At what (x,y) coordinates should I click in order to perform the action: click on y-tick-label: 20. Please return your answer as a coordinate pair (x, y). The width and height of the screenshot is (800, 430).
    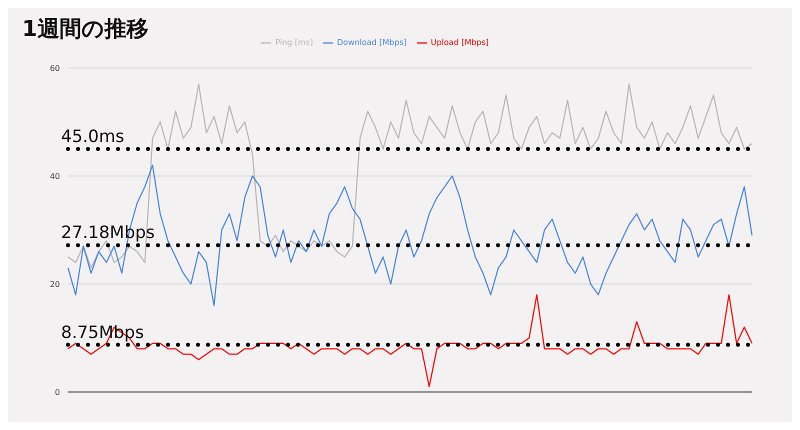
    Looking at the image, I should click on (55, 284).